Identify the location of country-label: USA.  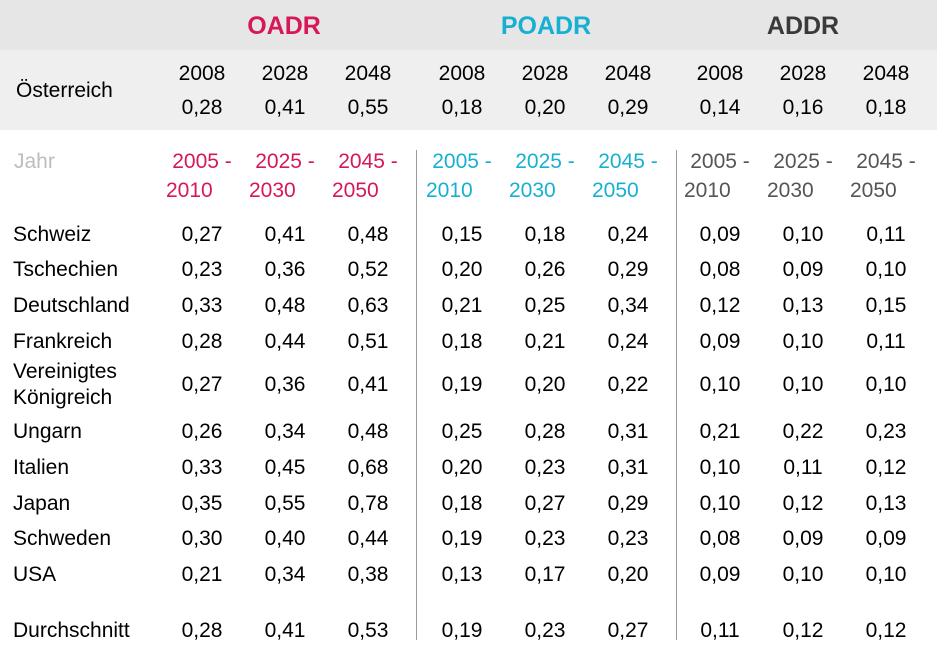
(35, 574).